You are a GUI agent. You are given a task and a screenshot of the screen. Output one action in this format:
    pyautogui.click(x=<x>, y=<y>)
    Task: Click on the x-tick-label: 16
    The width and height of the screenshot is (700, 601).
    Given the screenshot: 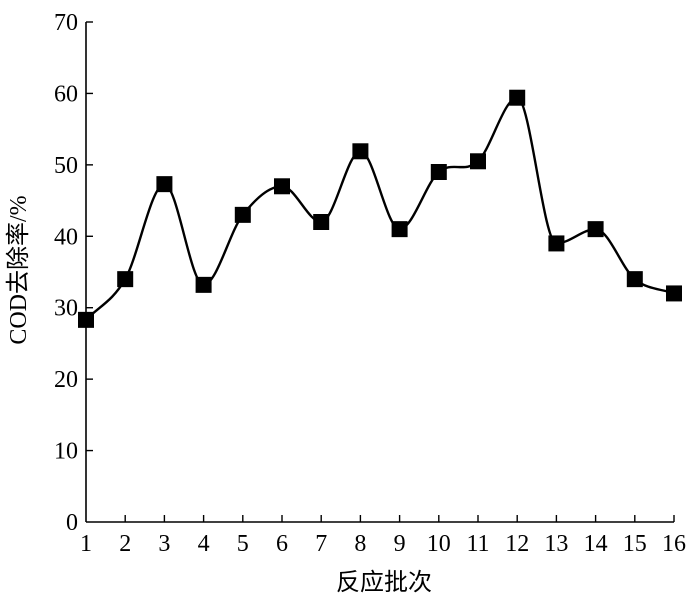 What is the action you would take?
    pyautogui.click(x=674, y=544)
    